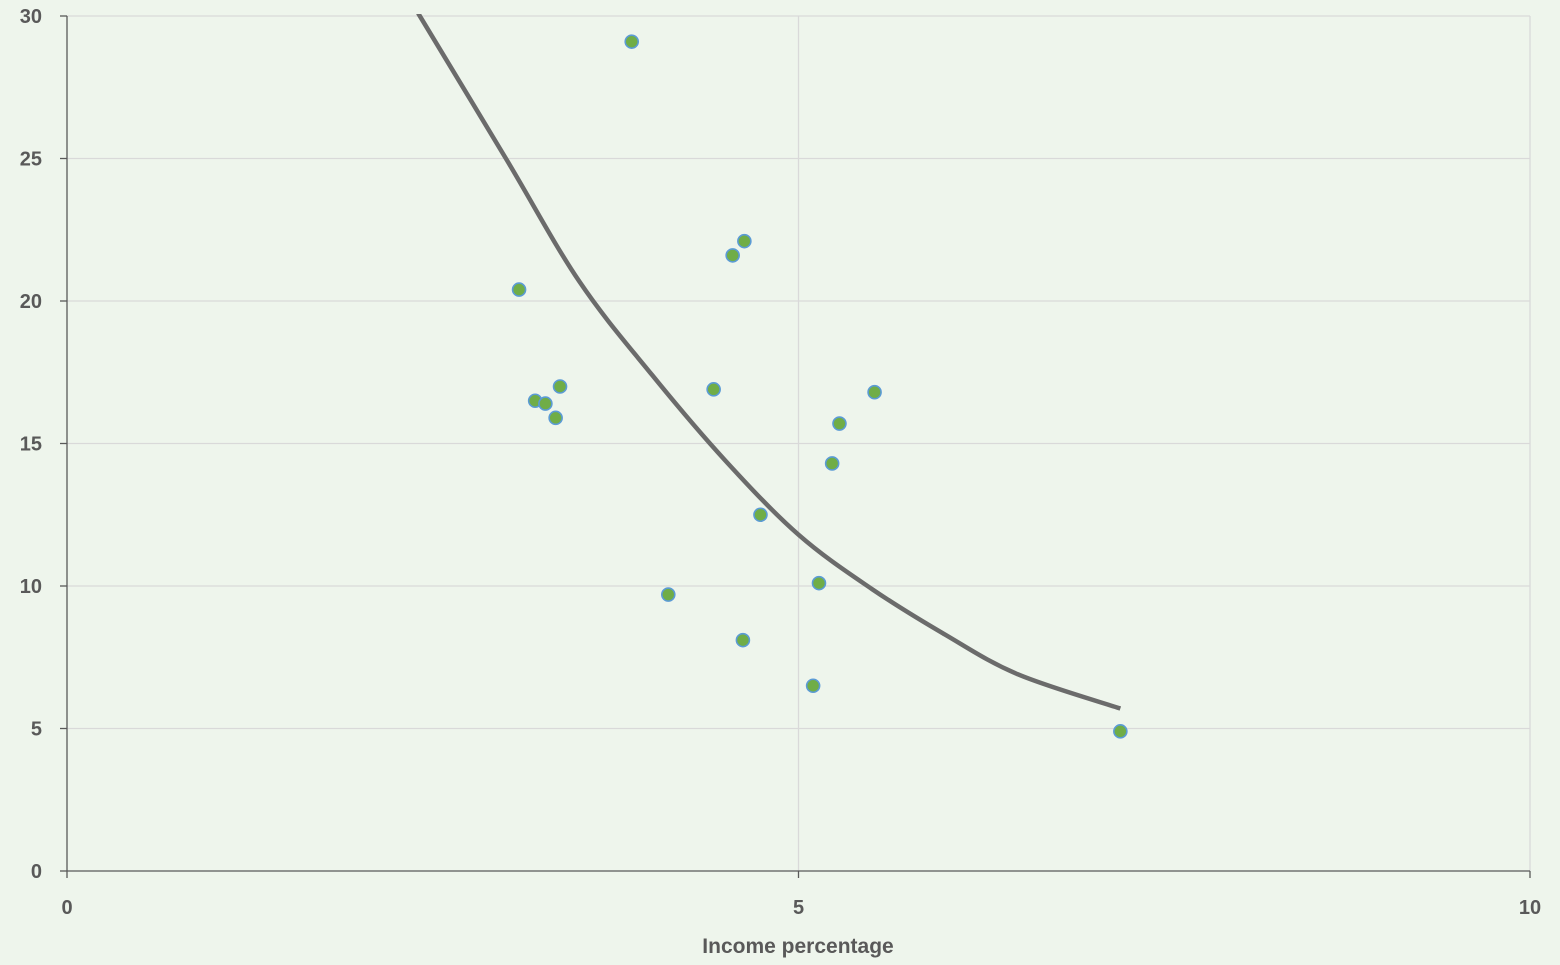  Describe the element at coordinates (31, 445) in the screenshot. I see `y-tick-label: 15` at that location.